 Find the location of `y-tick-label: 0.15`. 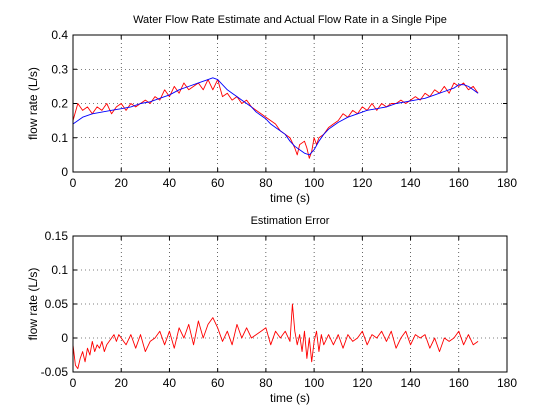

y-tick-label: 0.15 is located at coordinates (57, 236).